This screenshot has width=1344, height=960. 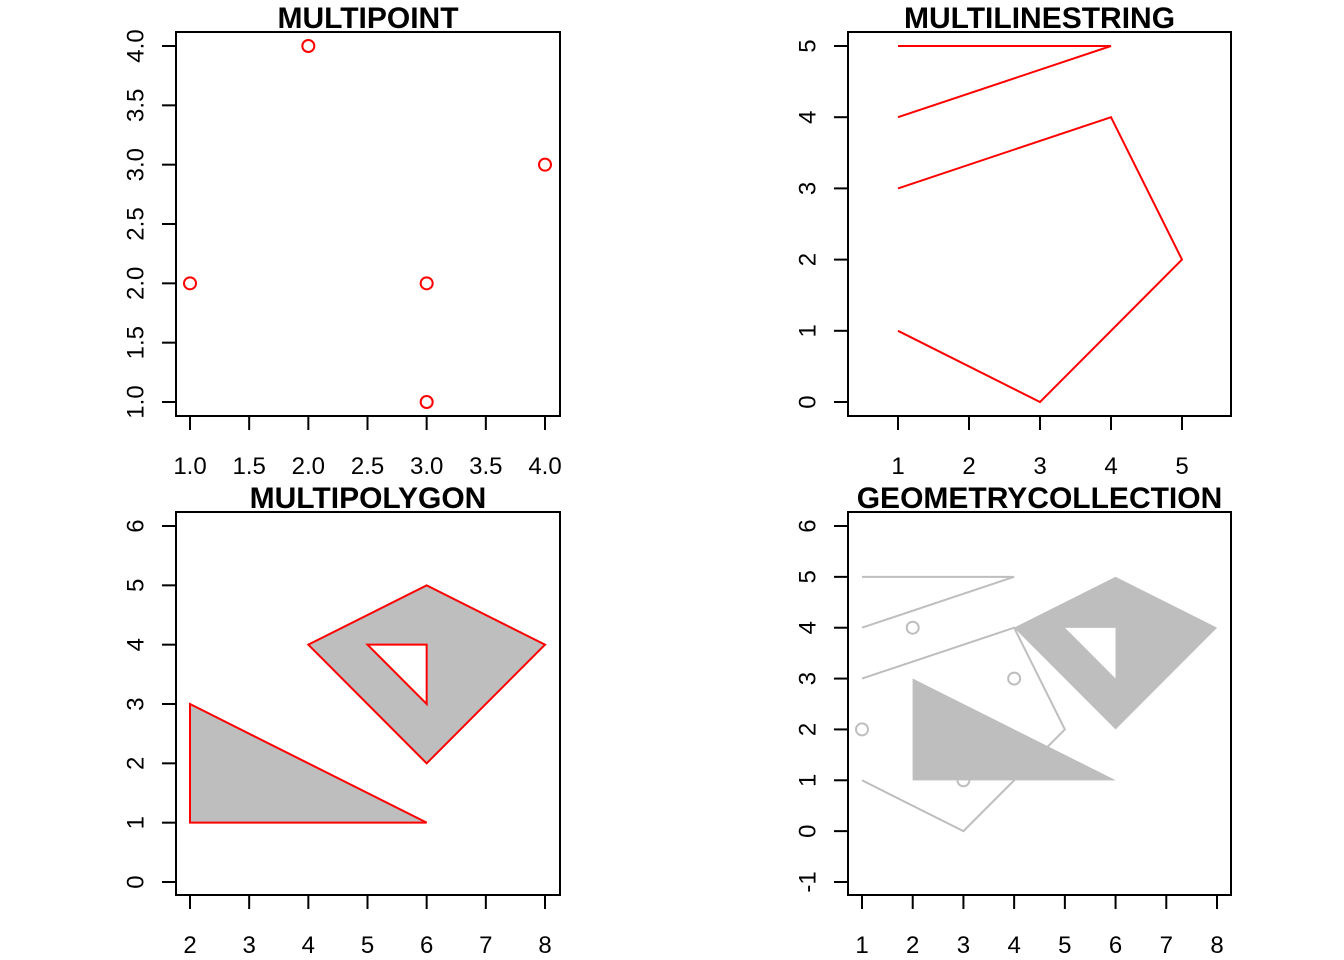 What do you see at coordinates (136, 223) in the screenshot?
I see `y-tick-label: 2.5` at bounding box center [136, 223].